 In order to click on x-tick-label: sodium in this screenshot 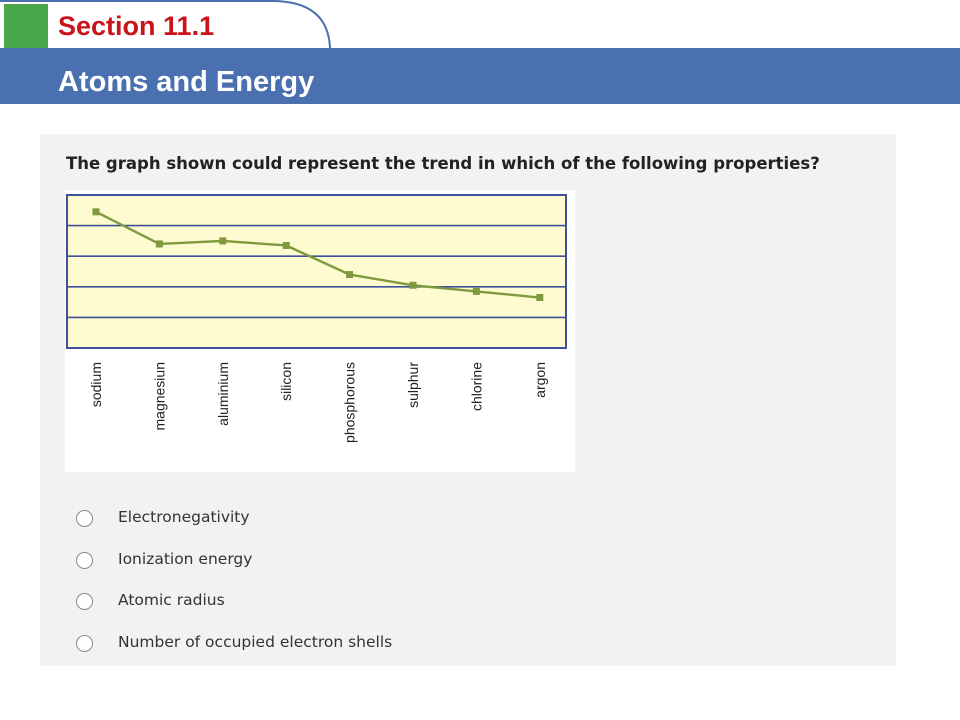, I will do `click(96, 384)`.